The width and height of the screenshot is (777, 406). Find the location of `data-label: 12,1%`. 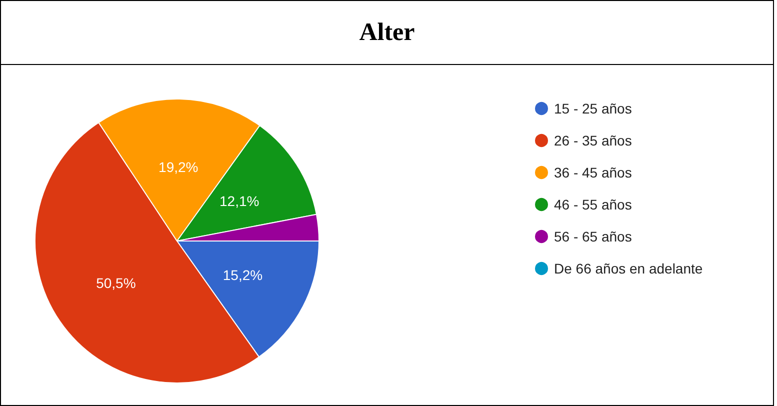

data-label: 12,1% is located at coordinates (240, 201).